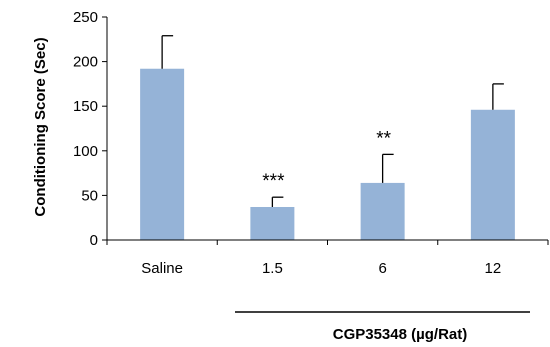 The height and width of the screenshot is (347, 550). I want to click on y-axis: 0 50 100 150 200 250, so click(90, 129).